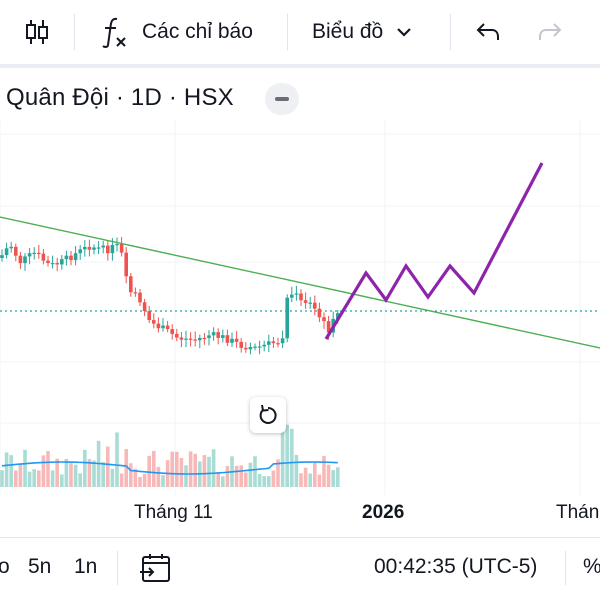 This screenshot has height=600, width=600. I want to click on x-axis-label: Tháng, so click(578, 512).